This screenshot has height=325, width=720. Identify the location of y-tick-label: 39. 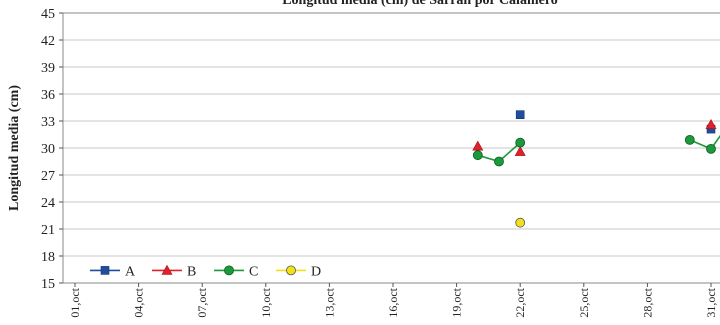
(48, 68).